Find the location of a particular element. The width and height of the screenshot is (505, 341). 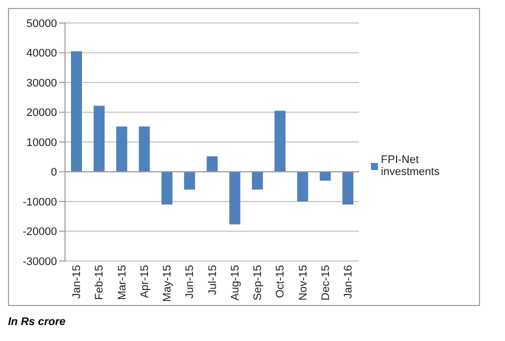

y-tick-label: 30000 is located at coordinates (41, 83).